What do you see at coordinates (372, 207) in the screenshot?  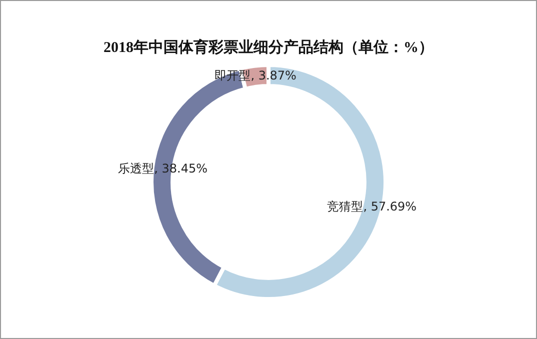 I see `slice-label: 竞猜型, 57.69%` at bounding box center [372, 207].